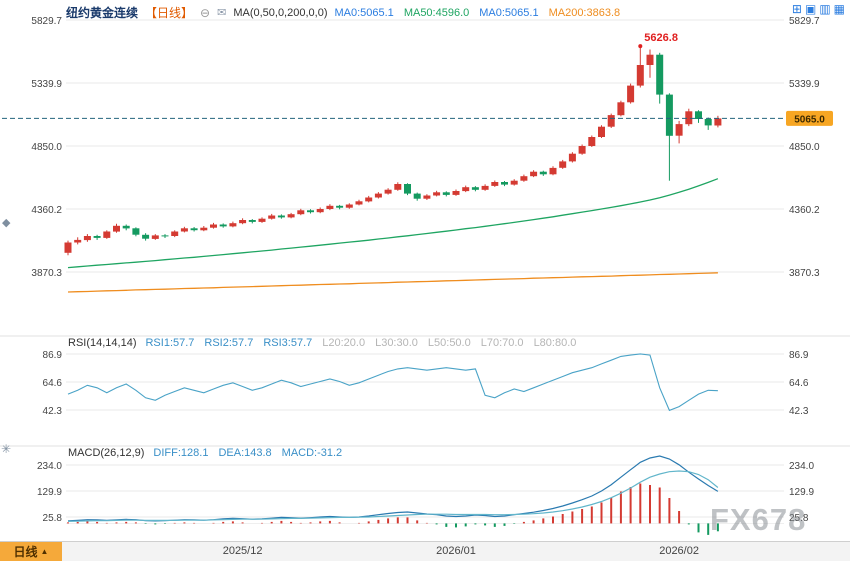 The height and width of the screenshot is (561, 850). Describe the element at coordinates (170, 343) in the screenshot. I see `rsi-value-0: RSI1:57.7` at that location.